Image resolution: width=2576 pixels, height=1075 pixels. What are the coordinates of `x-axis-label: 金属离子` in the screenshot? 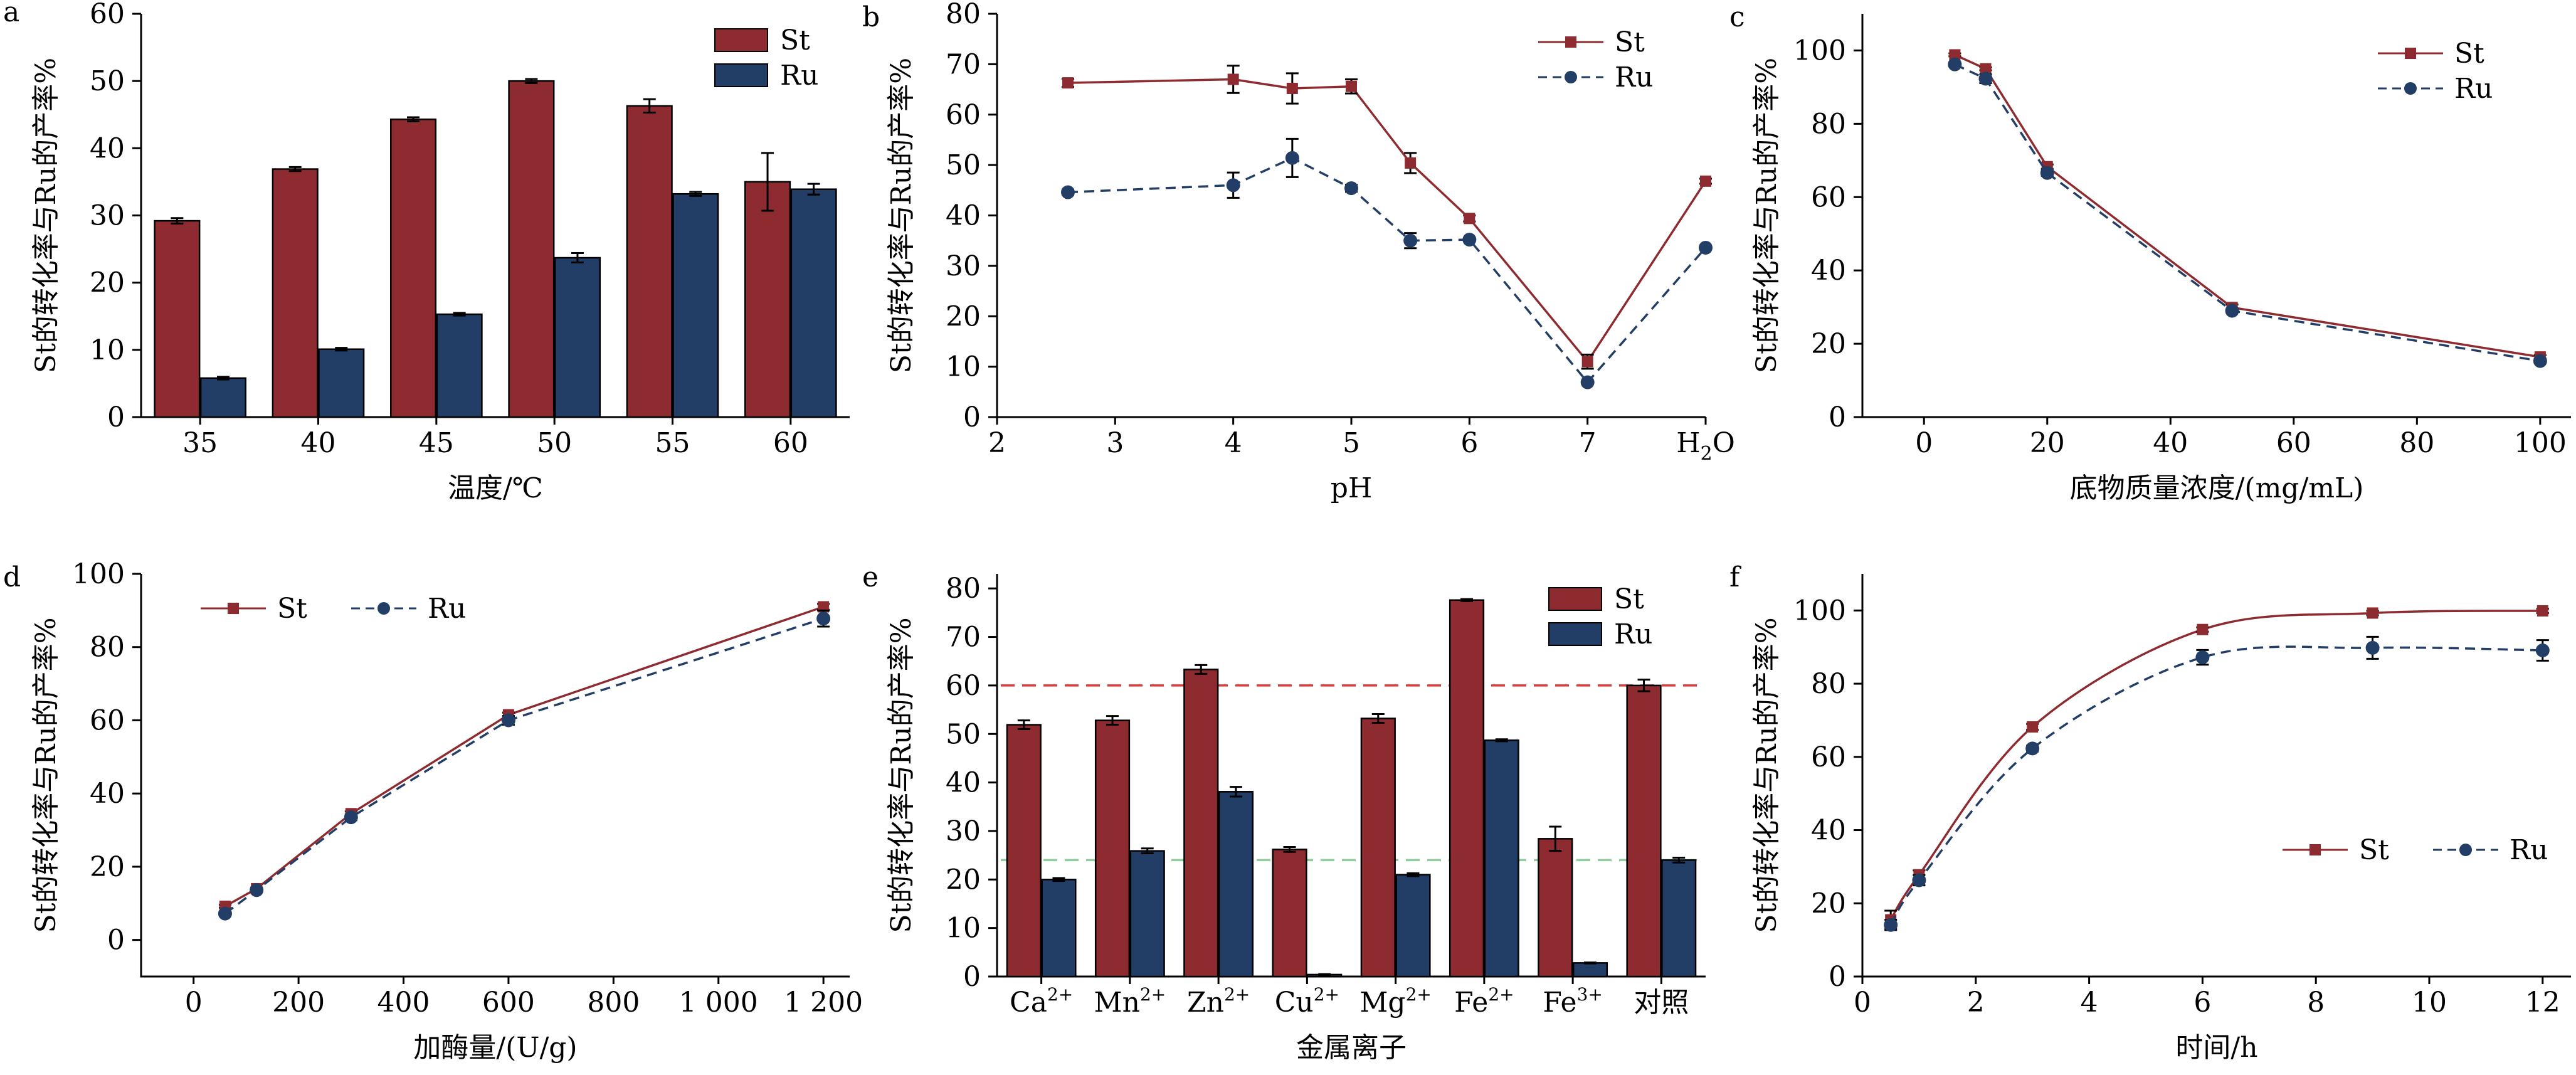 It's located at (1351, 1048).